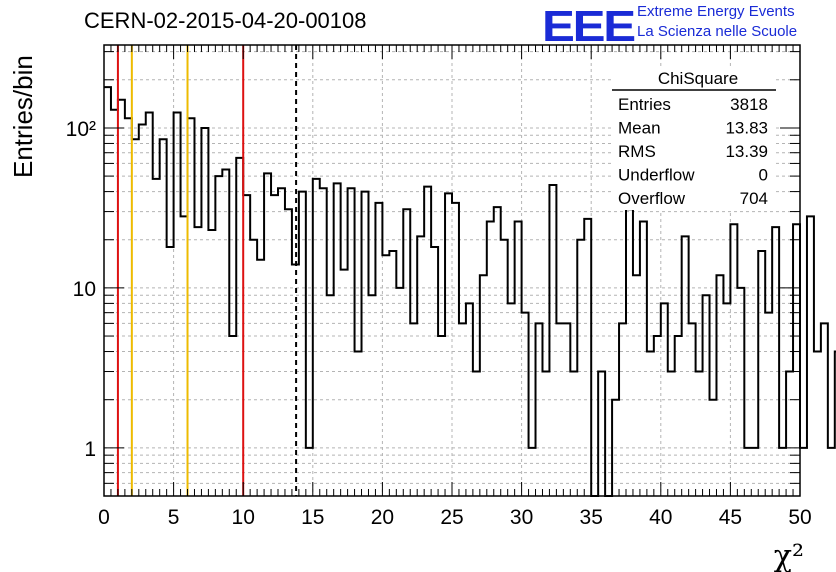  What do you see at coordinates (312, 517) in the screenshot?
I see `x-tick-label: 15` at bounding box center [312, 517].